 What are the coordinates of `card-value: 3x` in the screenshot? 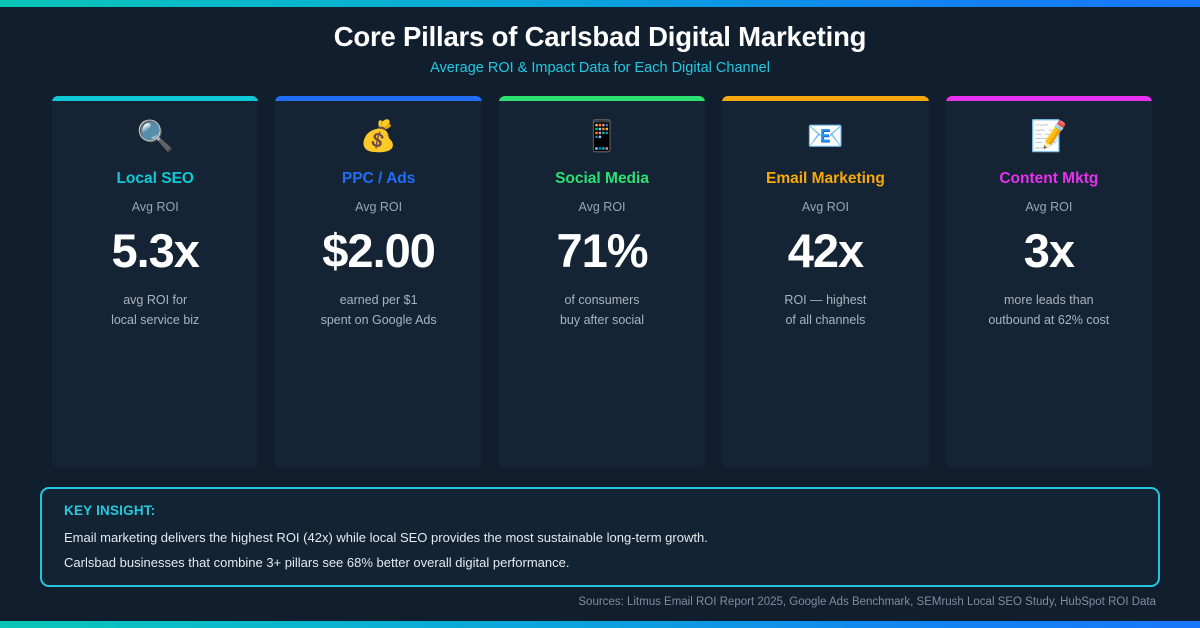 It's located at (1049, 250).